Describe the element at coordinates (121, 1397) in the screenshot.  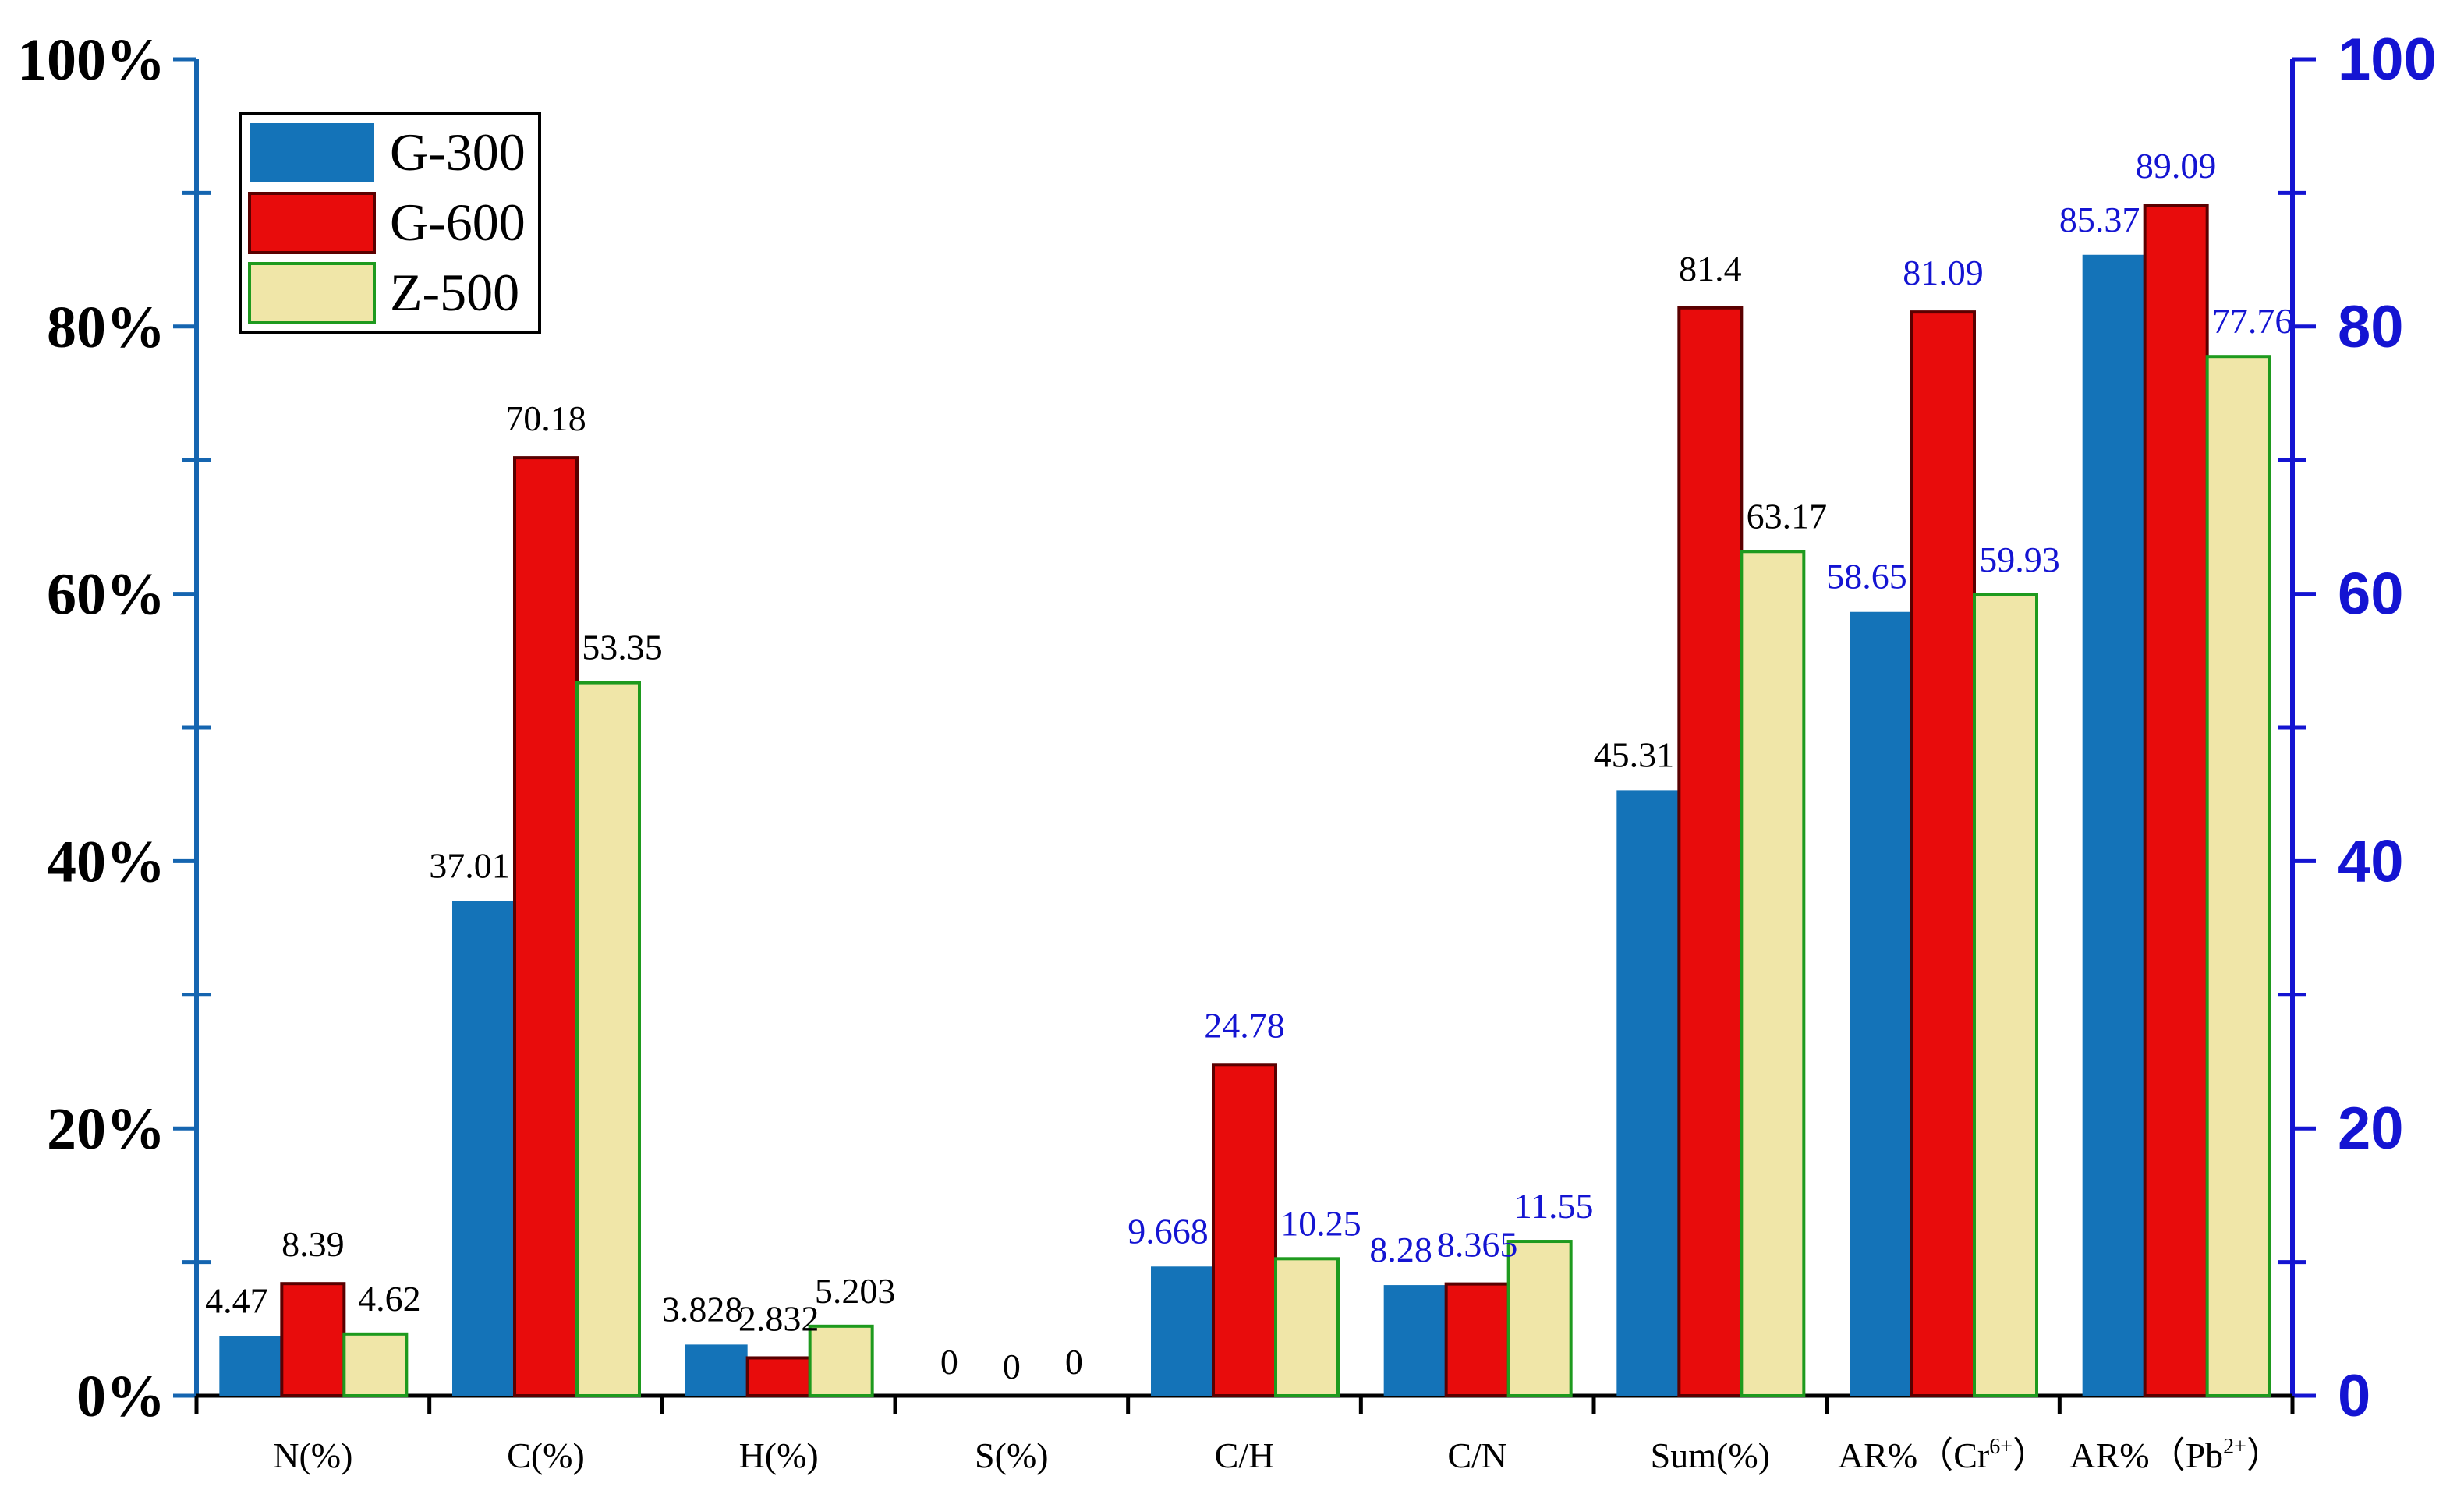
I see `left-tick-label: 0%` at that location.